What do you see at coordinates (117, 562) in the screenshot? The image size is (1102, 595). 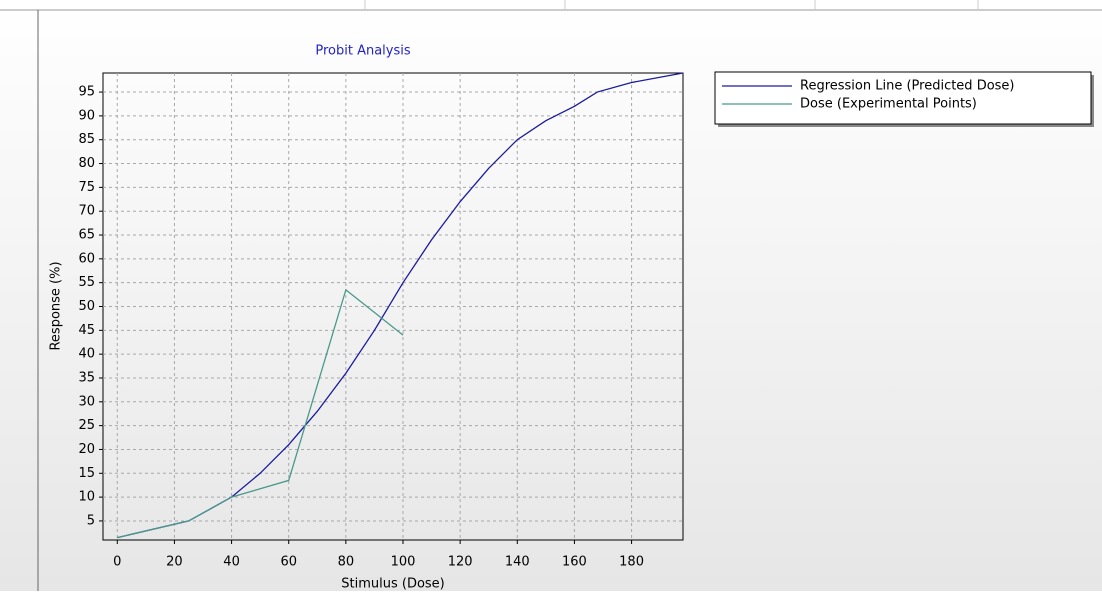 I see `x-tick-label: 0` at bounding box center [117, 562].